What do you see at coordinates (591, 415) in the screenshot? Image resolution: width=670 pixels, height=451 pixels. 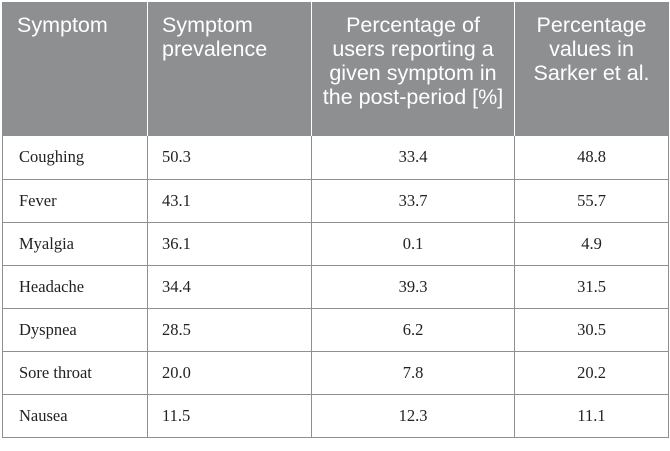 I see `sarker-percentage: 11.1` at bounding box center [591, 415].